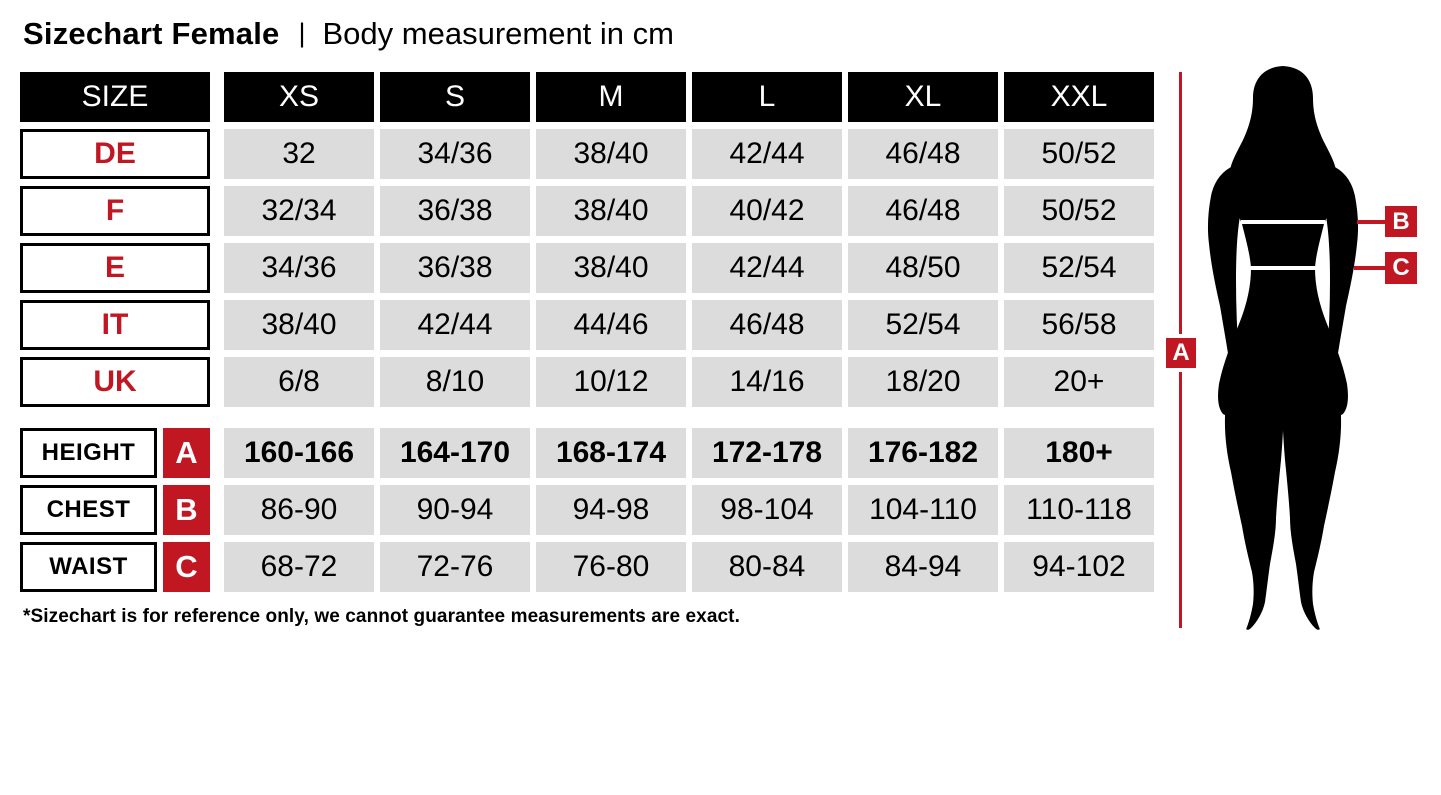 This screenshot has height=795, width=1441. Describe the element at coordinates (767, 453) in the screenshot. I see `table-cell: 172-178` at that location.